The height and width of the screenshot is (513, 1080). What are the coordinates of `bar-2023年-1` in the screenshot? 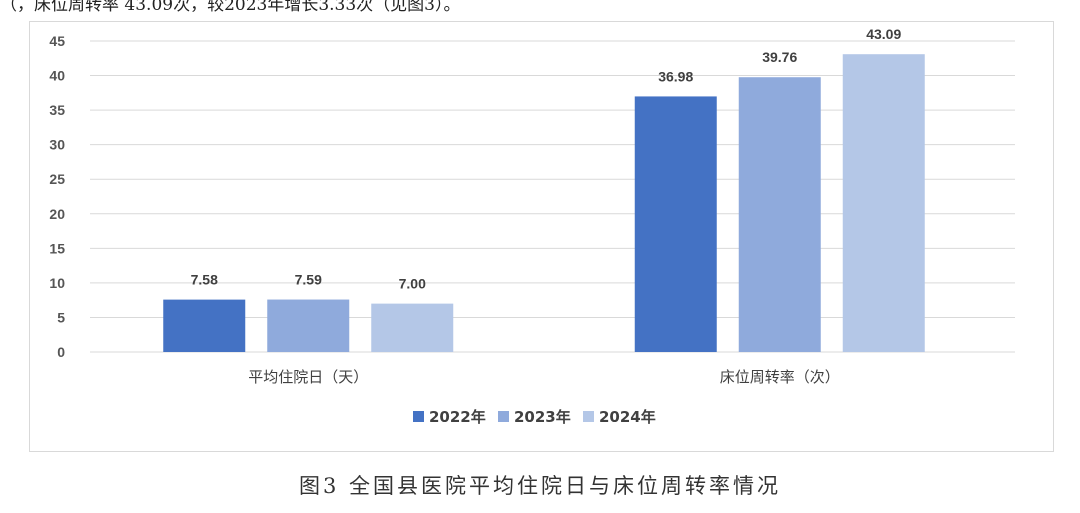 It's located at (779, 214).